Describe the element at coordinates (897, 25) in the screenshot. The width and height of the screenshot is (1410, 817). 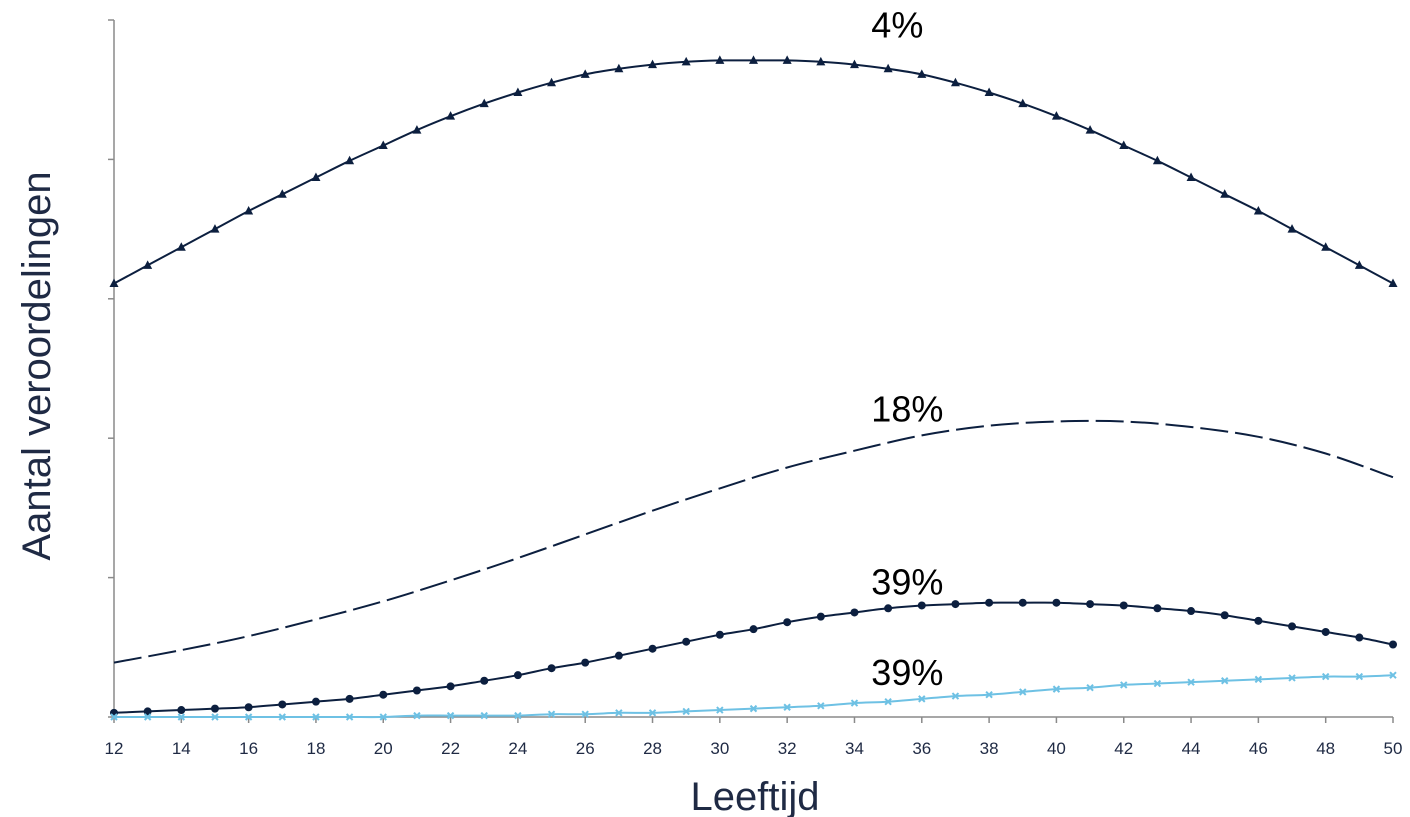
I see `series-1-label: 4%` at that location.